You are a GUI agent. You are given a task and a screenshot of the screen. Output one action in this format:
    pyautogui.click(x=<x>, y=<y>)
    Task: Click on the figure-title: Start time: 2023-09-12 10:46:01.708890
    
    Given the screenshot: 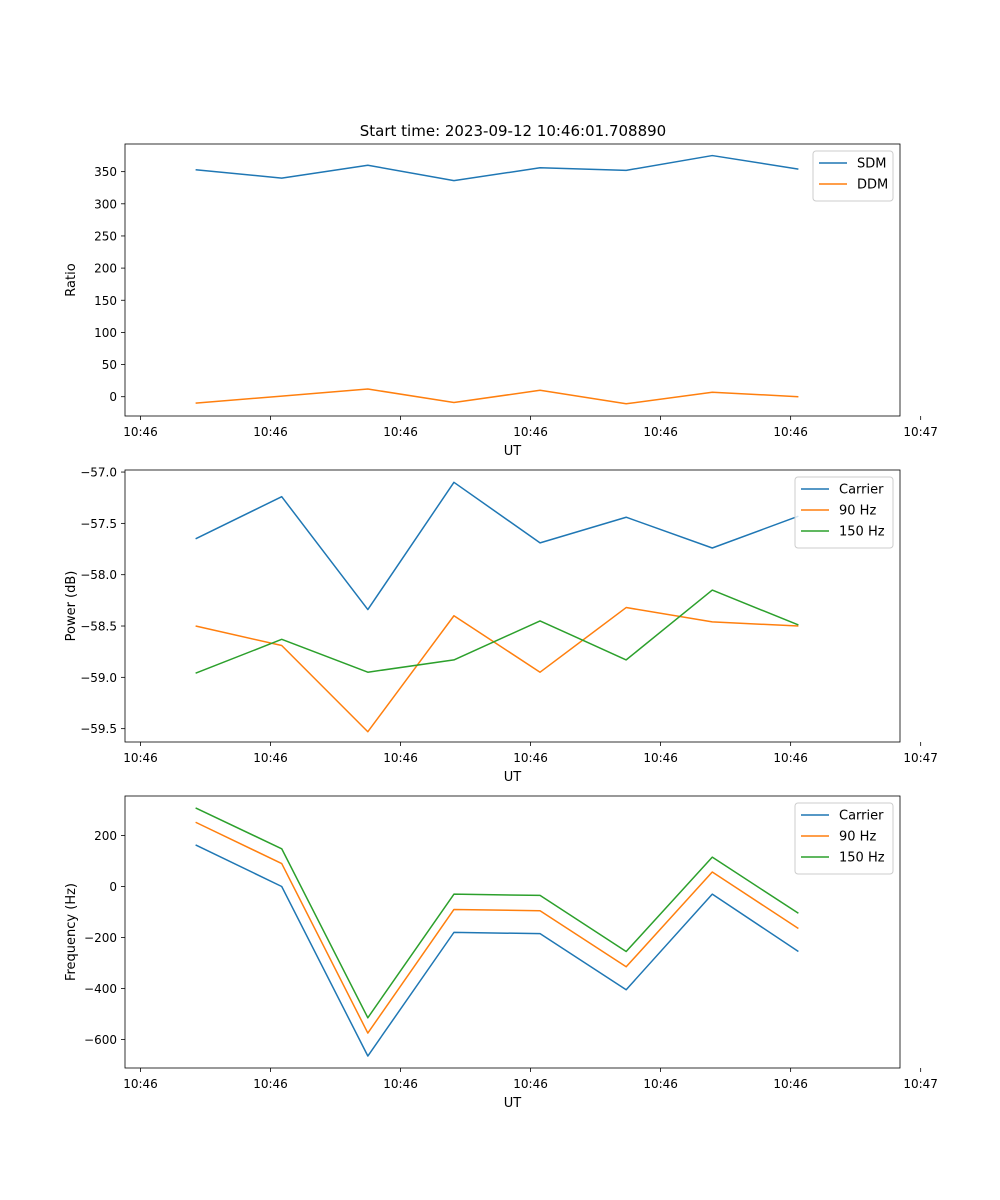 What is the action you would take?
    pyautogui.click(x=513, y=131)
    